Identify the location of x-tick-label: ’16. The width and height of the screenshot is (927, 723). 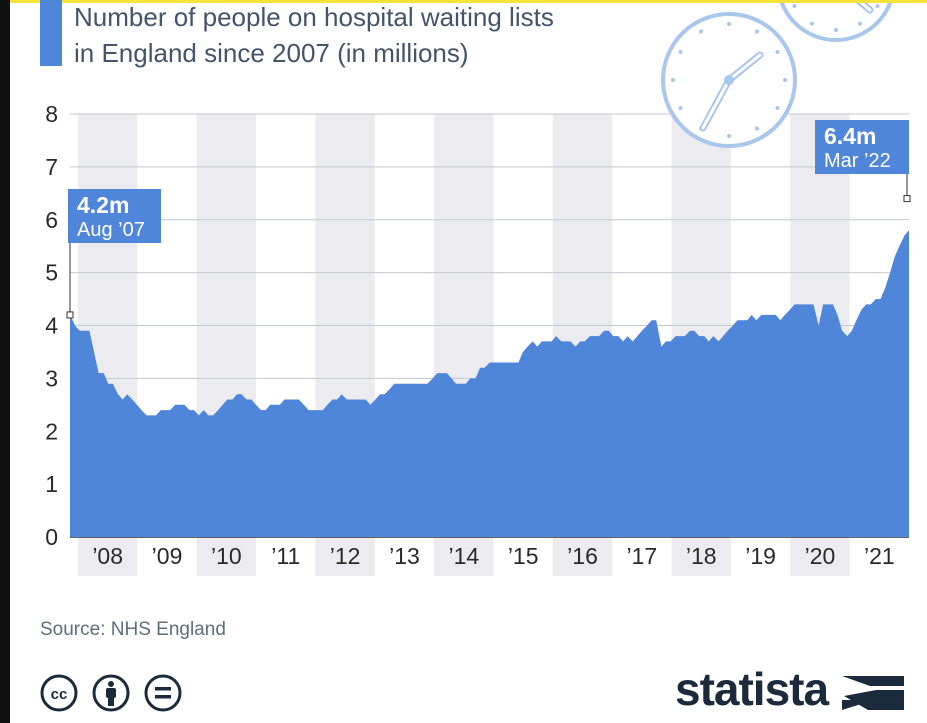
(582, 556).